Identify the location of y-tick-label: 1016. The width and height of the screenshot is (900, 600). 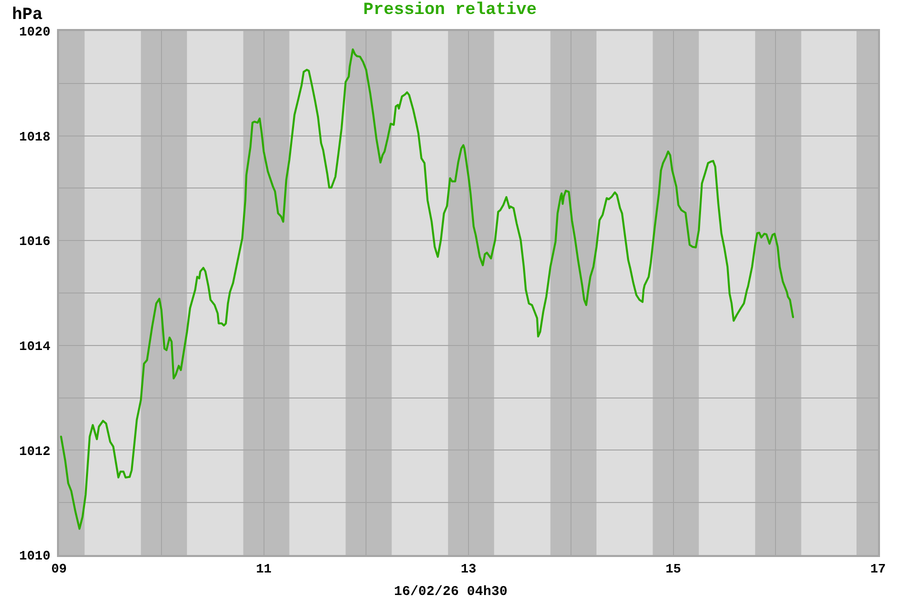
(35, 242).